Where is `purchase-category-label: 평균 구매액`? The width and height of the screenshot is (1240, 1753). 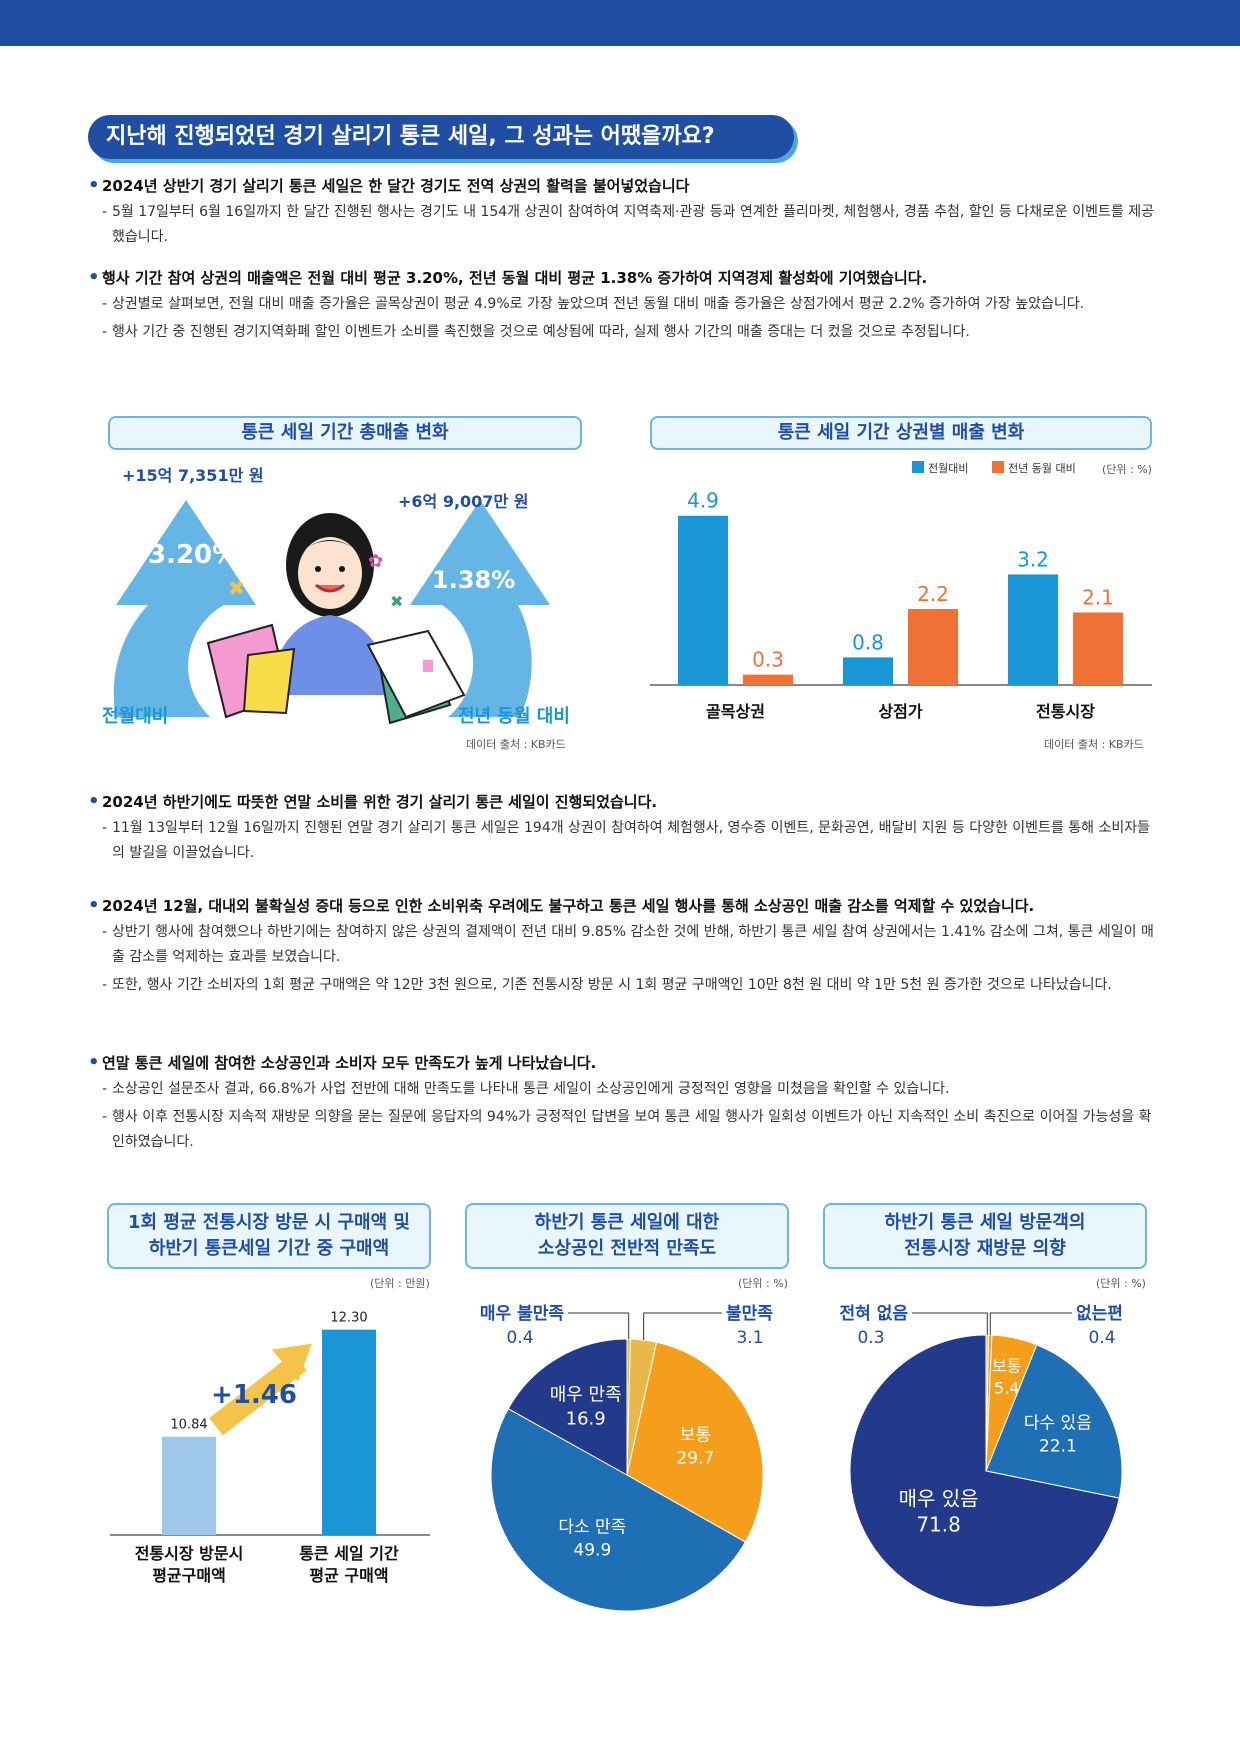
purchase-category-label: 평균 구매액 is located at coordinates (348, 1575).